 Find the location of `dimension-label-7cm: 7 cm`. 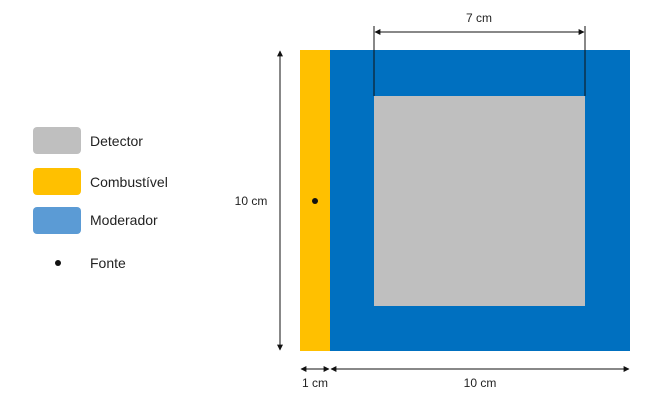

dimension-label-7cm: 7 cm is located at coordinates (479, 18).